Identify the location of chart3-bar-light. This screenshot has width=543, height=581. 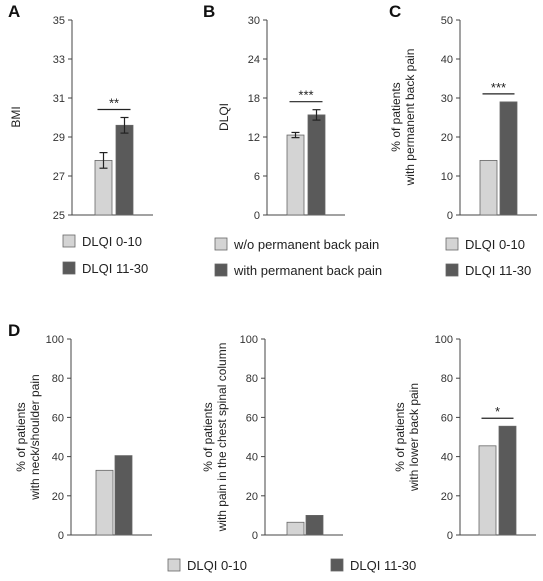
(104, 502).